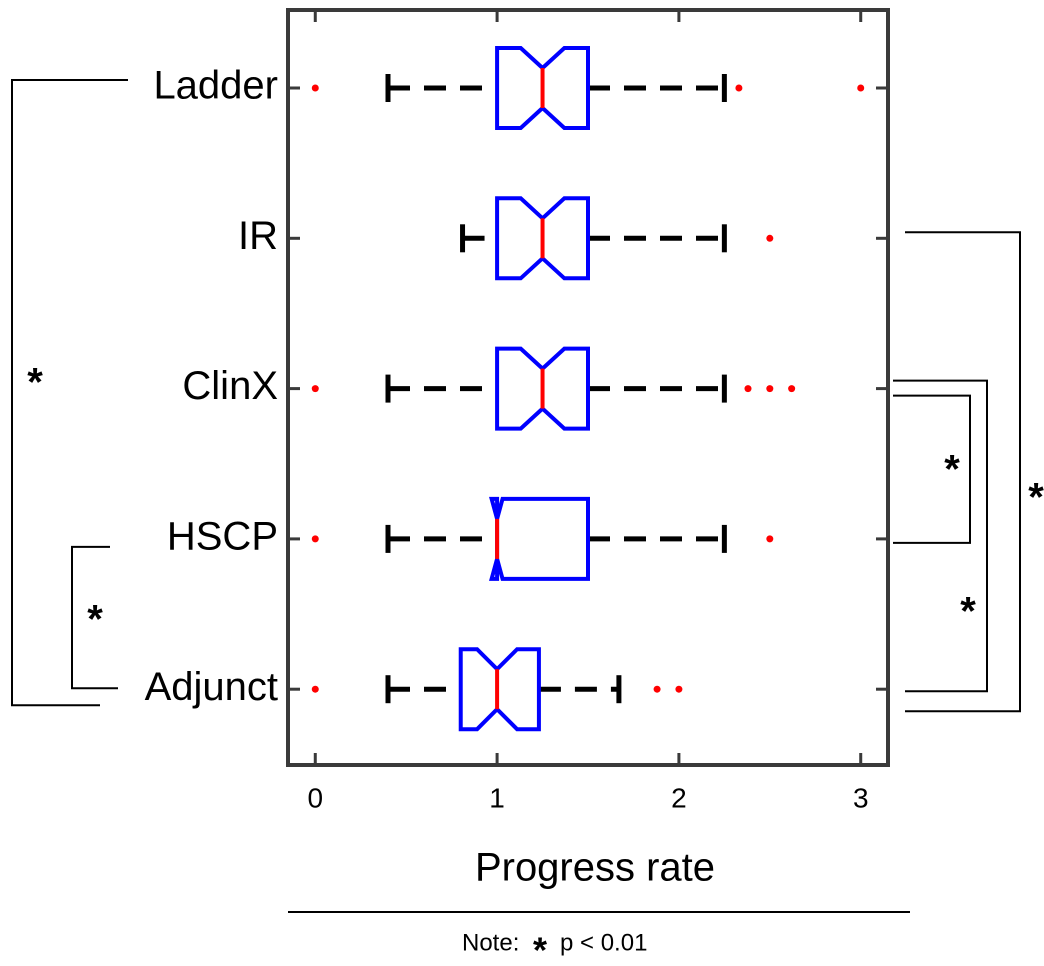  What do you see at coordinates (595, 868) in the screenshot?
I see `x-axis-label: Progress rate` at bounding box center [595, 868].